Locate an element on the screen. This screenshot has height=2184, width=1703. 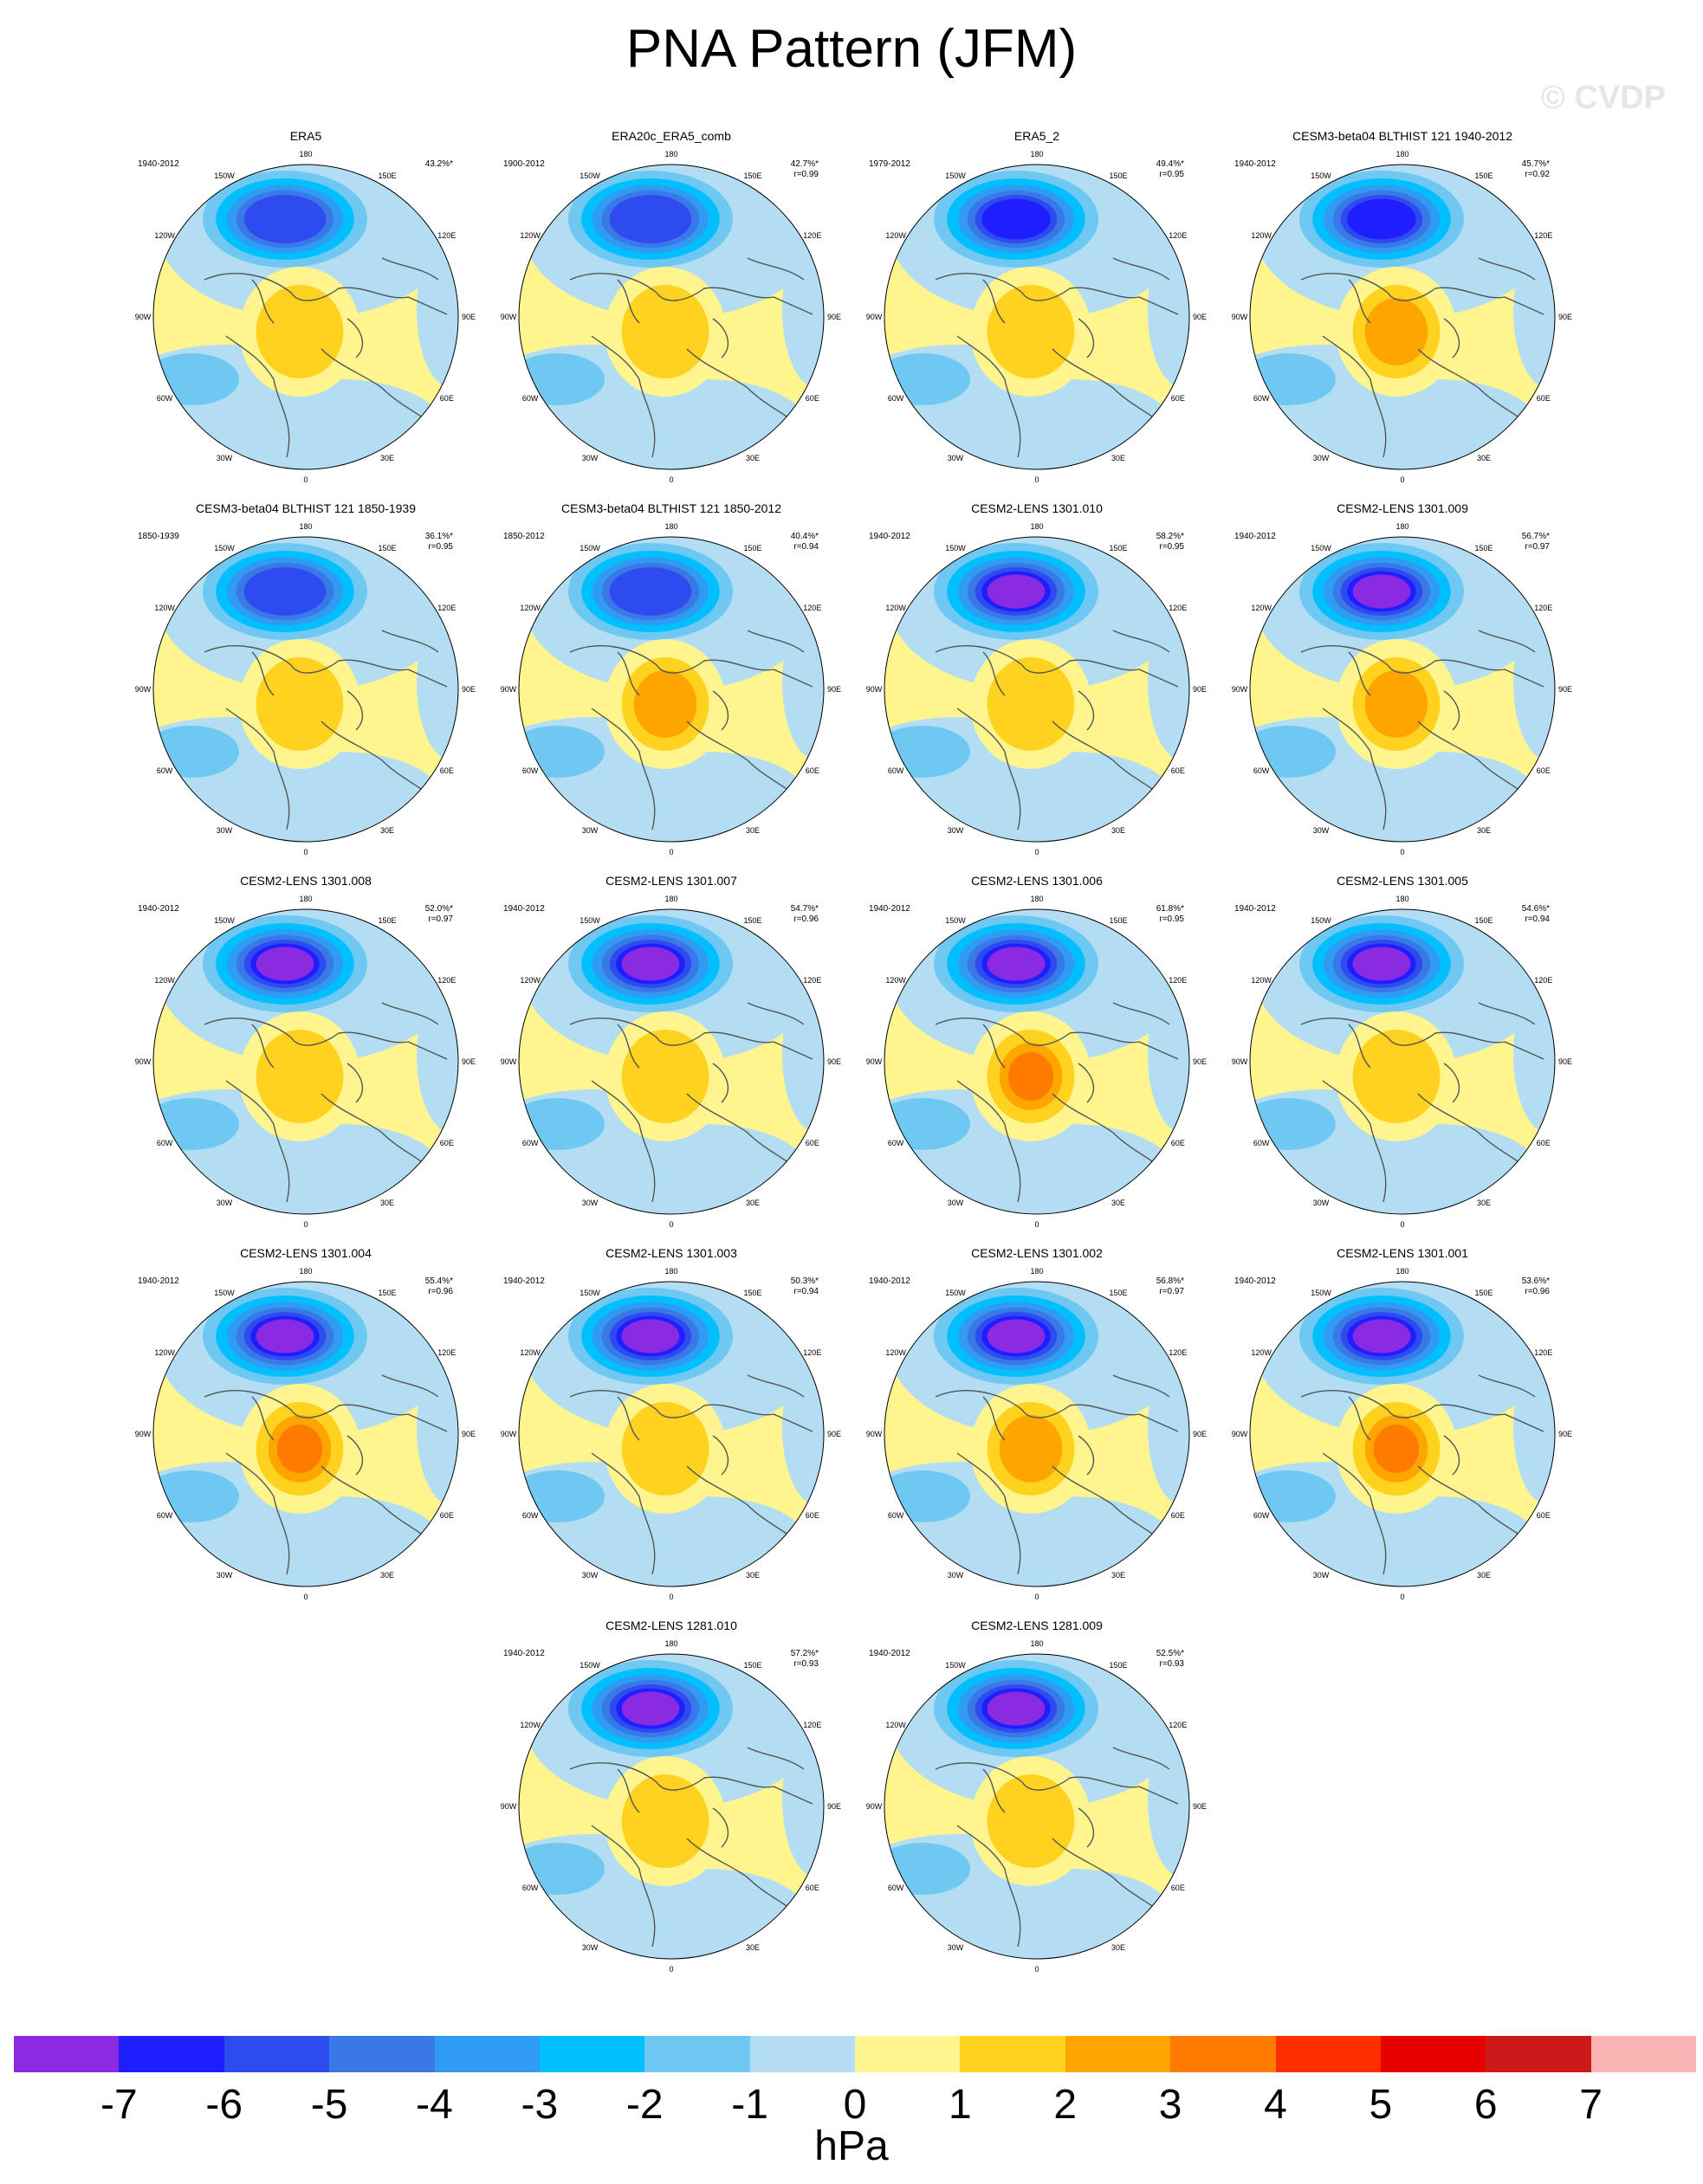
colorbar is located at coordinates (855, 2054).